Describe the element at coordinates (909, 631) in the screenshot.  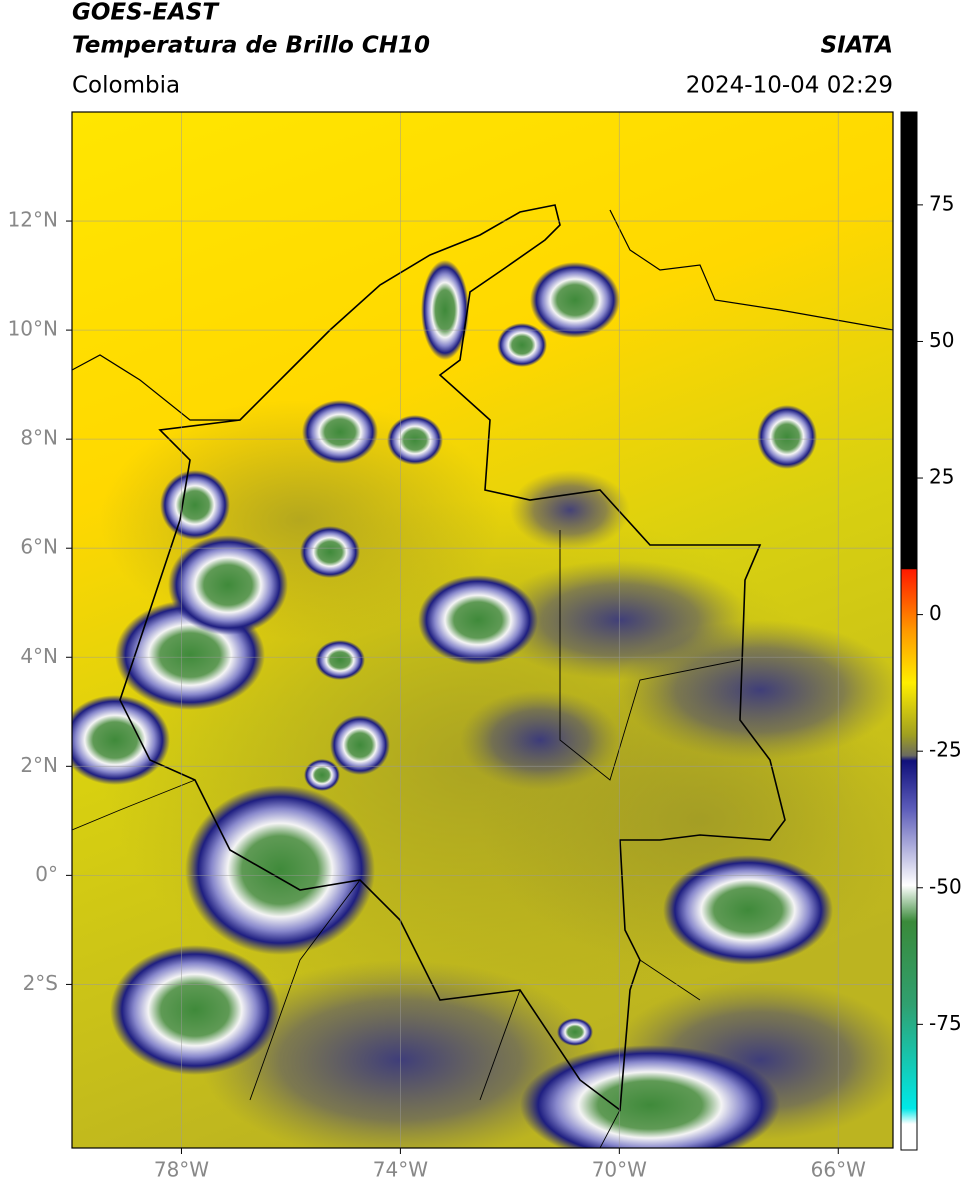
I see `colorbar` at that location.